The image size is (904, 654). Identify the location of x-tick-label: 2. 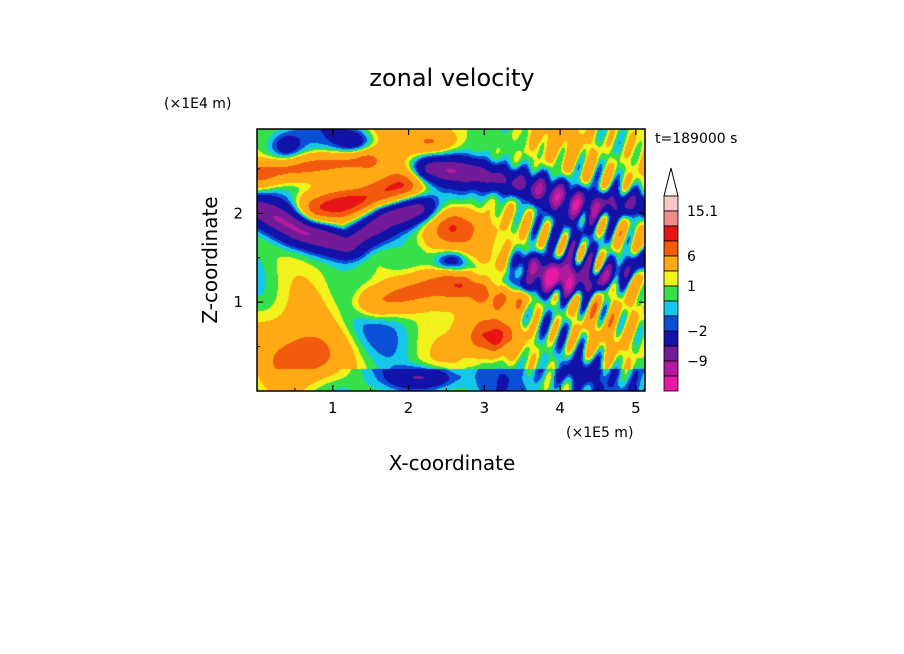
(409, 408).